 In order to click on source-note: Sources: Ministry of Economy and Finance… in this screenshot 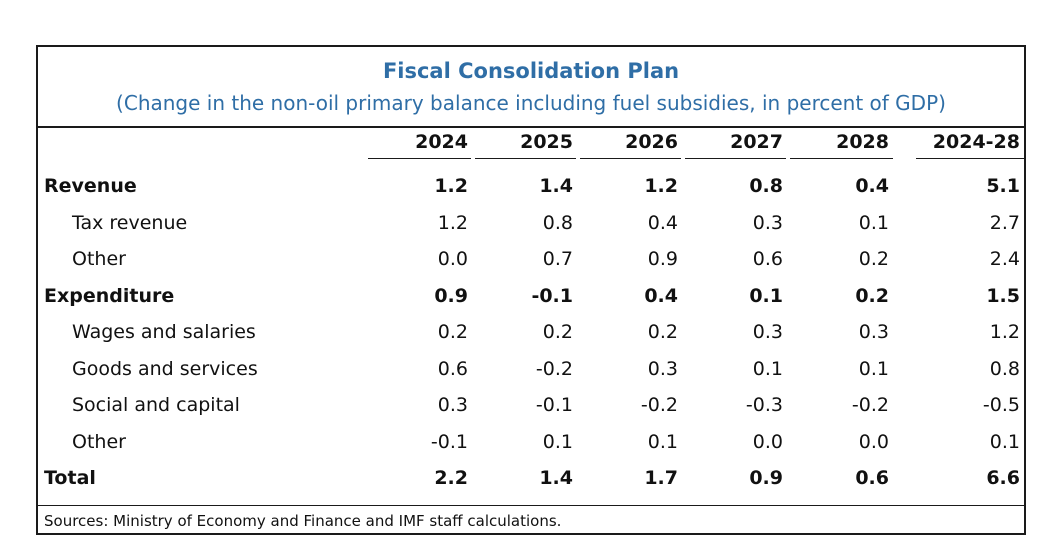, I will do `click(303, 521)`.